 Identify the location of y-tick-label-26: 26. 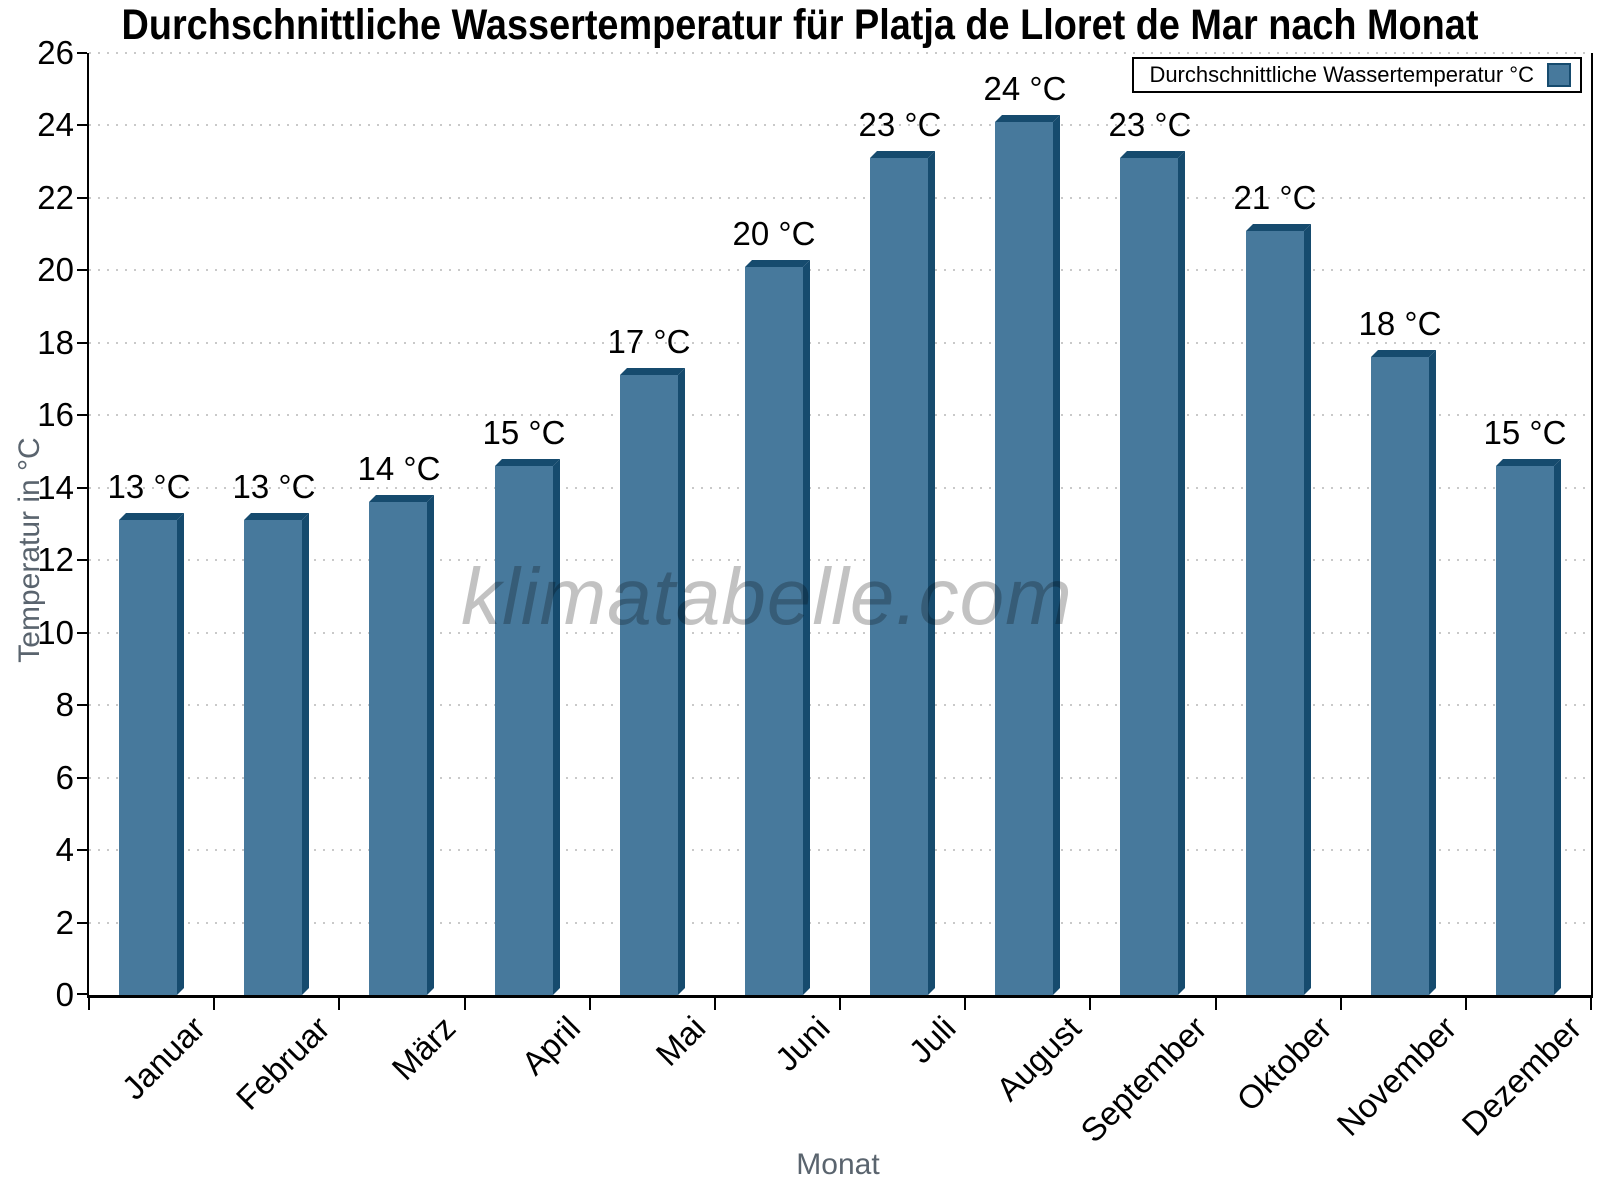
(55, 52).